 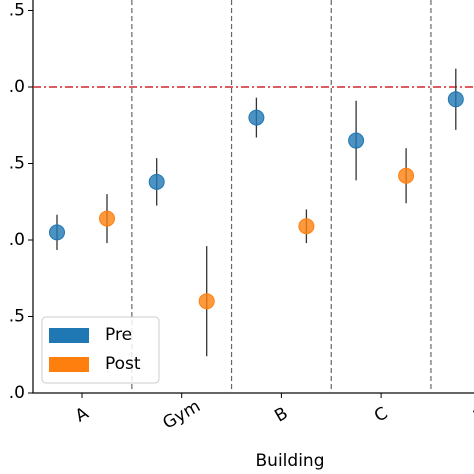 I want to click on legend-box, so click(x=100, y=350).